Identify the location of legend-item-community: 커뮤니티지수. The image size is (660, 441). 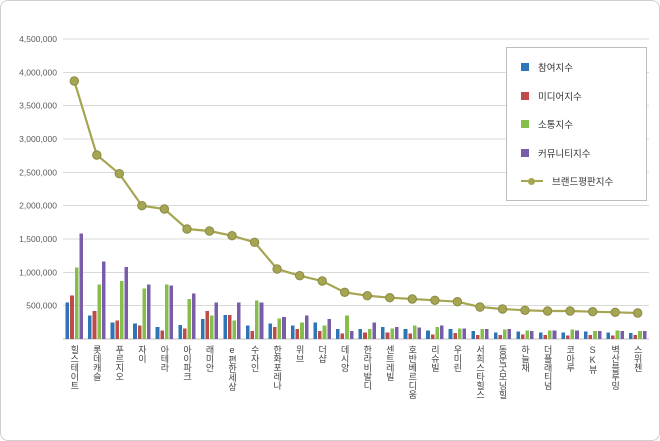
(579, 153).